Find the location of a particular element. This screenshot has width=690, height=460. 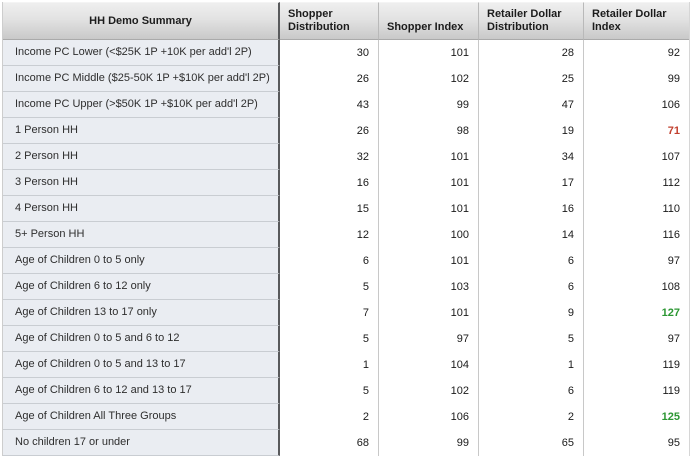

cell-value: 125 is located at coordinates (636, 417).